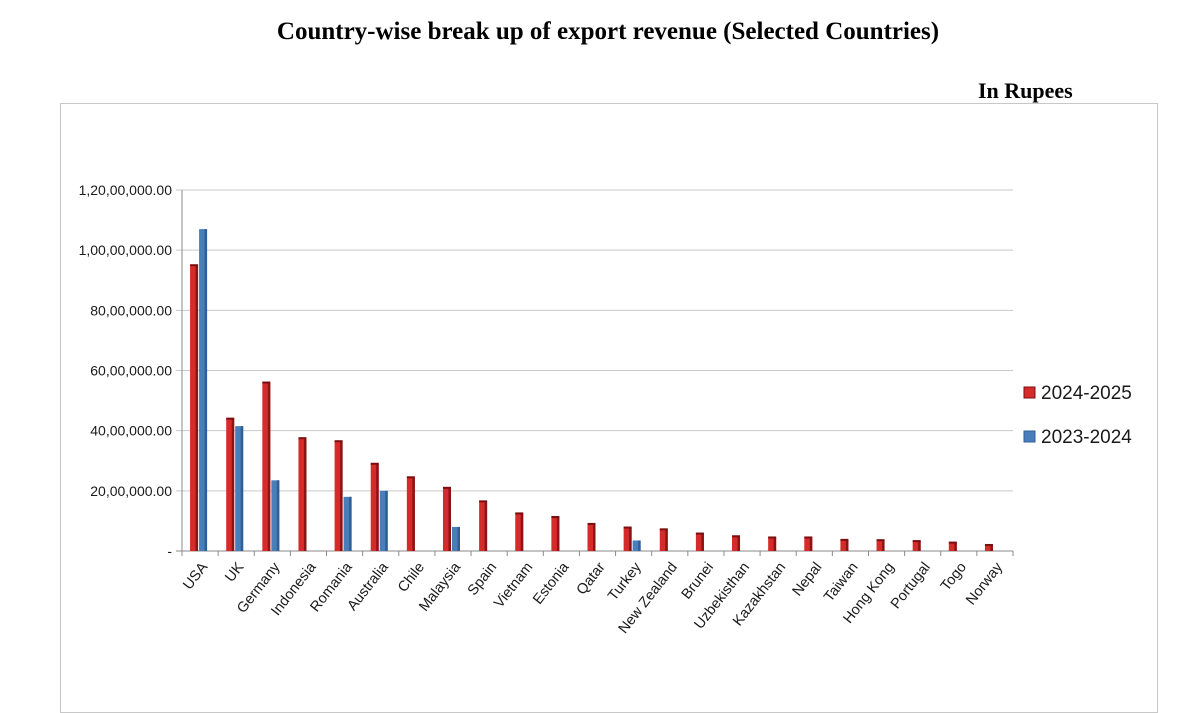  What do you see at coordinates (1077, 393) in the screenshot?
I see `legend-item: 2024-2025` at bounding box center [1077, 393].